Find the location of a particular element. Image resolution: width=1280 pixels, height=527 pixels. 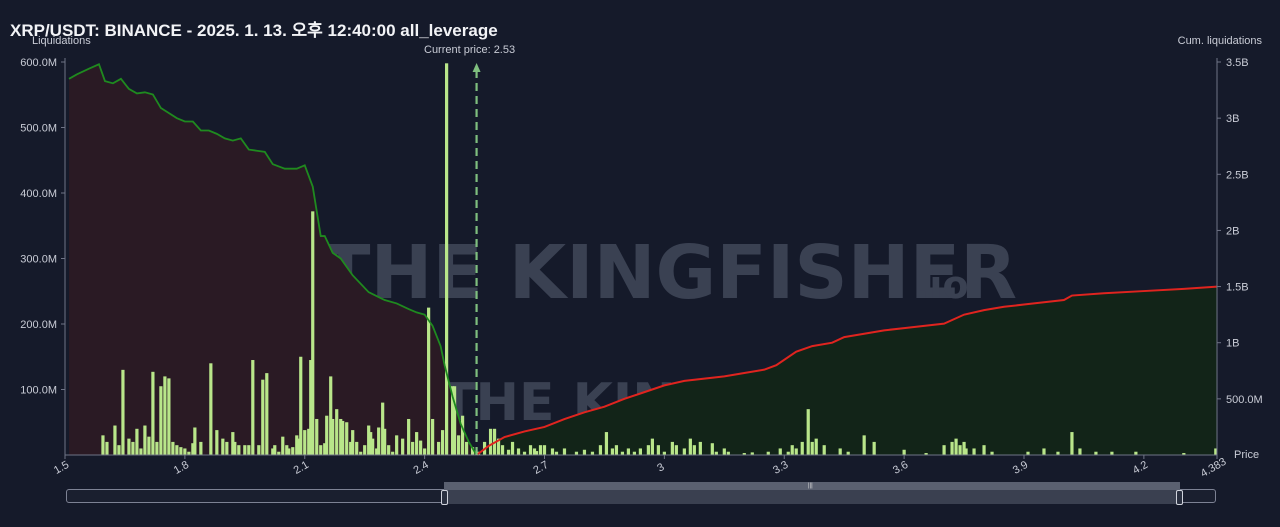

watermark-suffix: .io is located at coordinates (942, 285).